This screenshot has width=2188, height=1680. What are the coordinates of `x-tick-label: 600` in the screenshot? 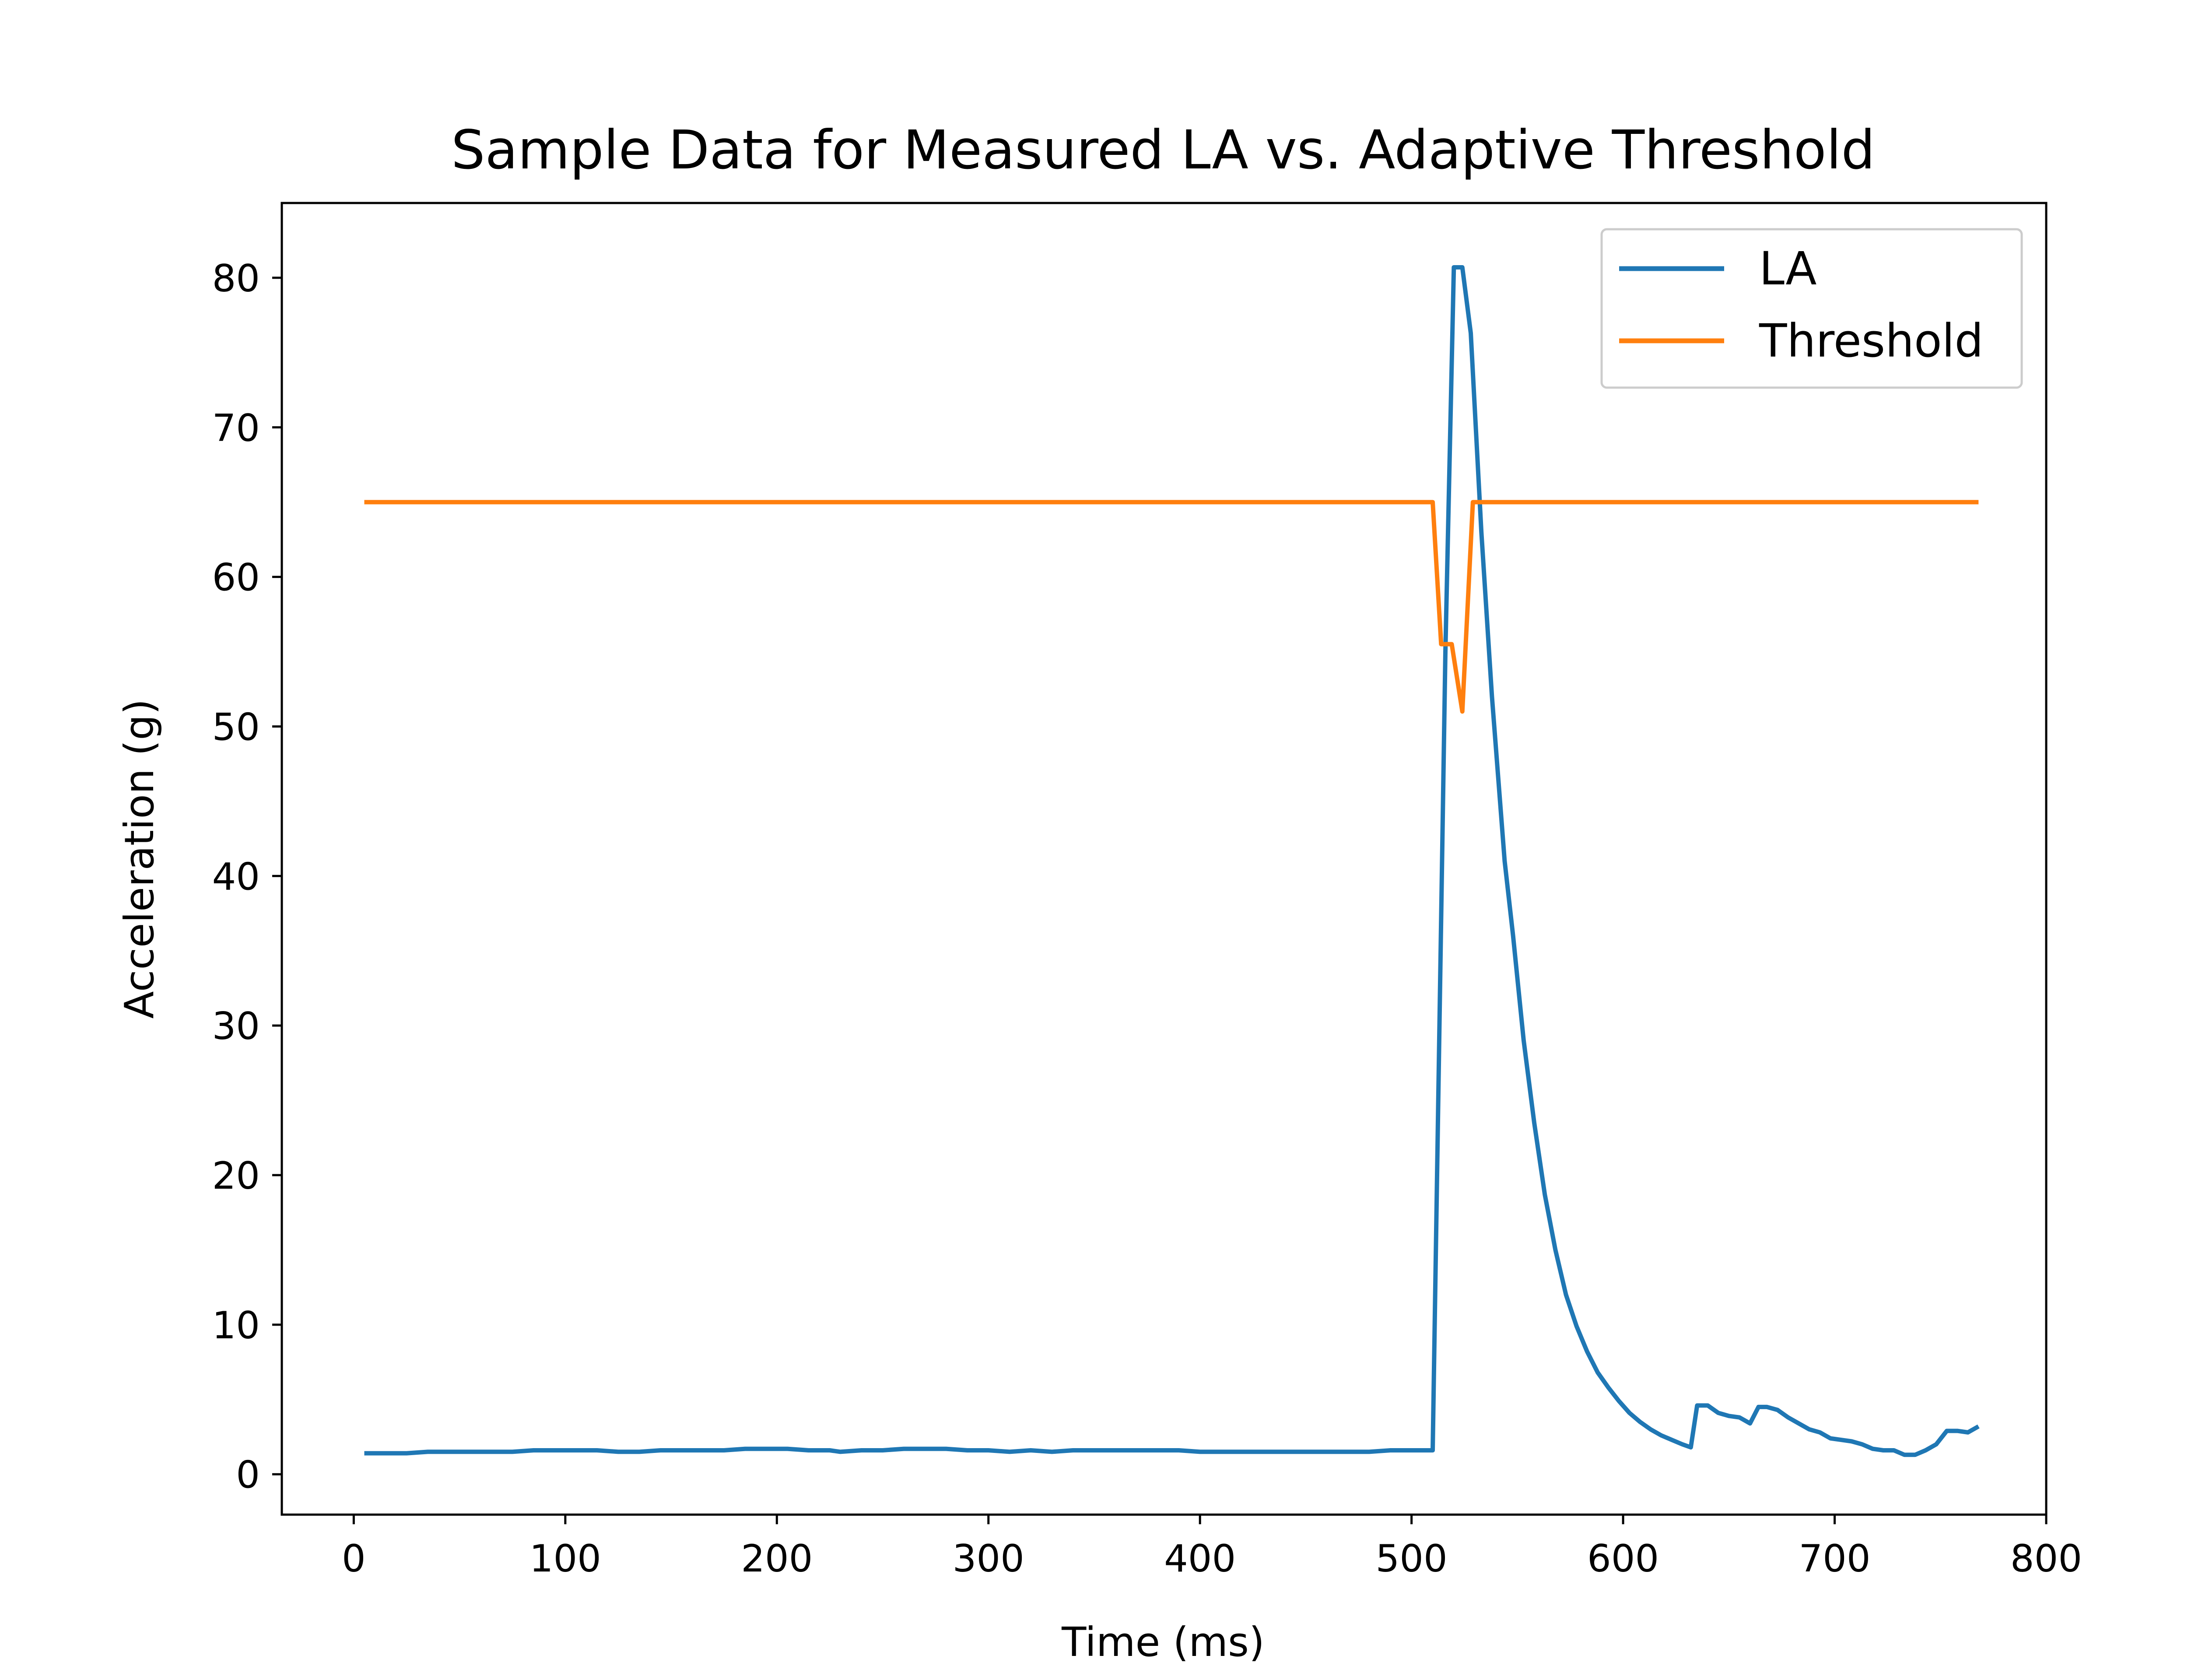 It's located at (1623, 1559).